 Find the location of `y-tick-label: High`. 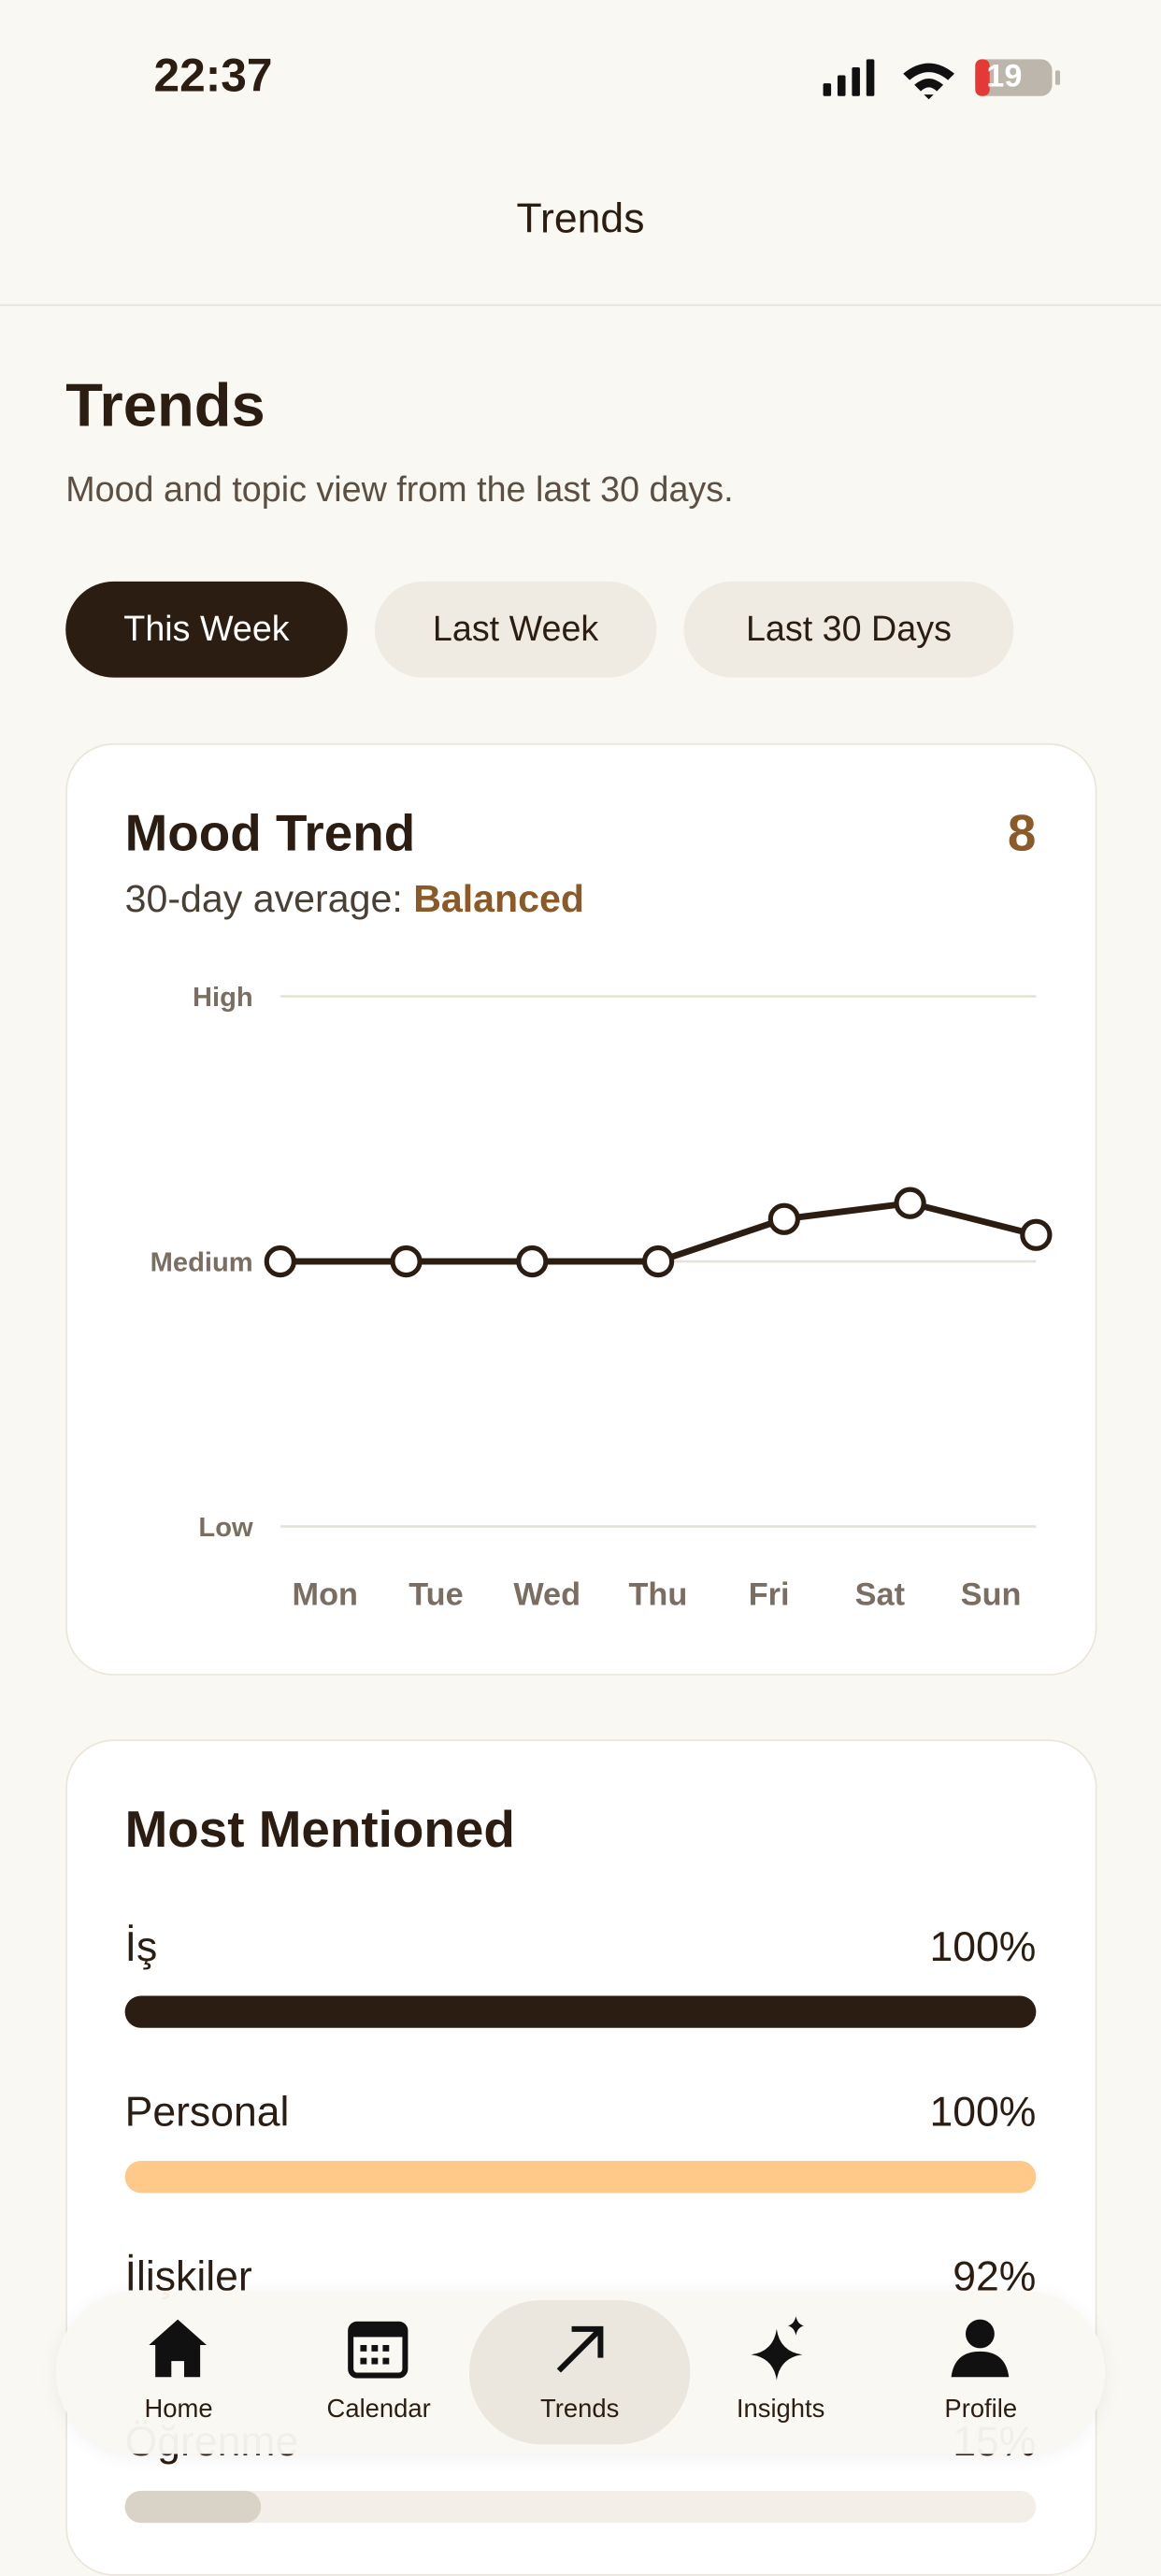

y-tick-label: High is located at coordinates (223, 998).